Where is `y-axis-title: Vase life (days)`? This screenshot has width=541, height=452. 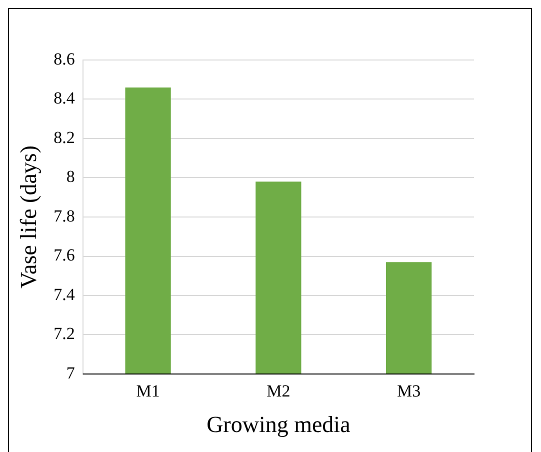
y-axis-title: Vase life (days) is located at coordinates (28, 217).